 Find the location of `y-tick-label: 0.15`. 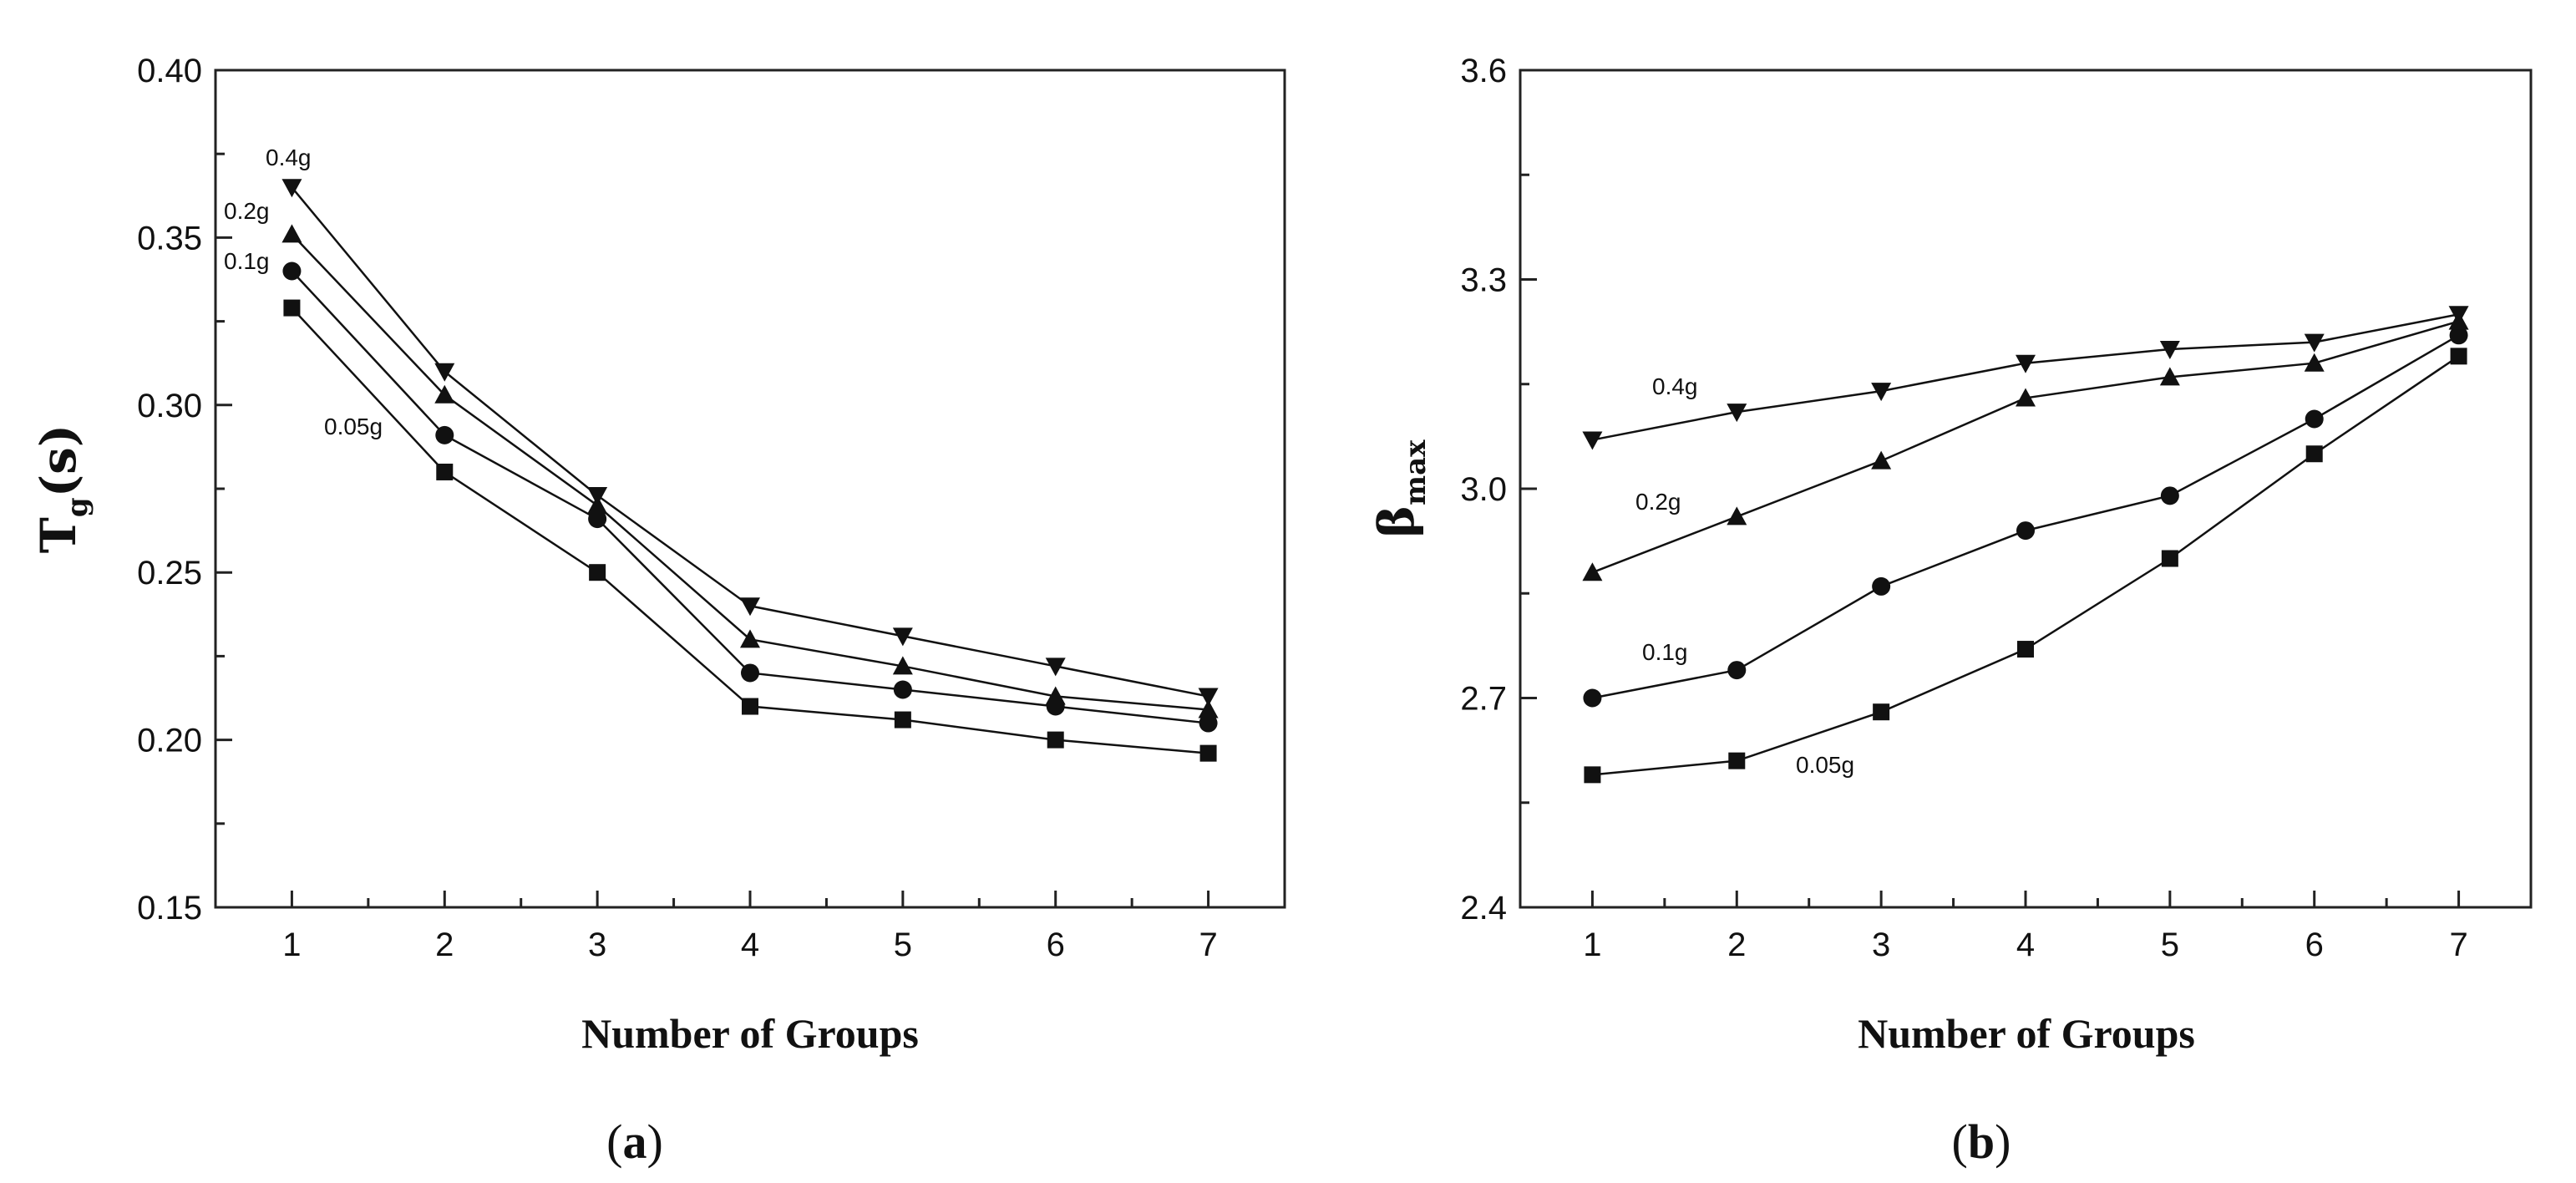

y-tick-label: 0.15 is located at coordinates (169, 909).